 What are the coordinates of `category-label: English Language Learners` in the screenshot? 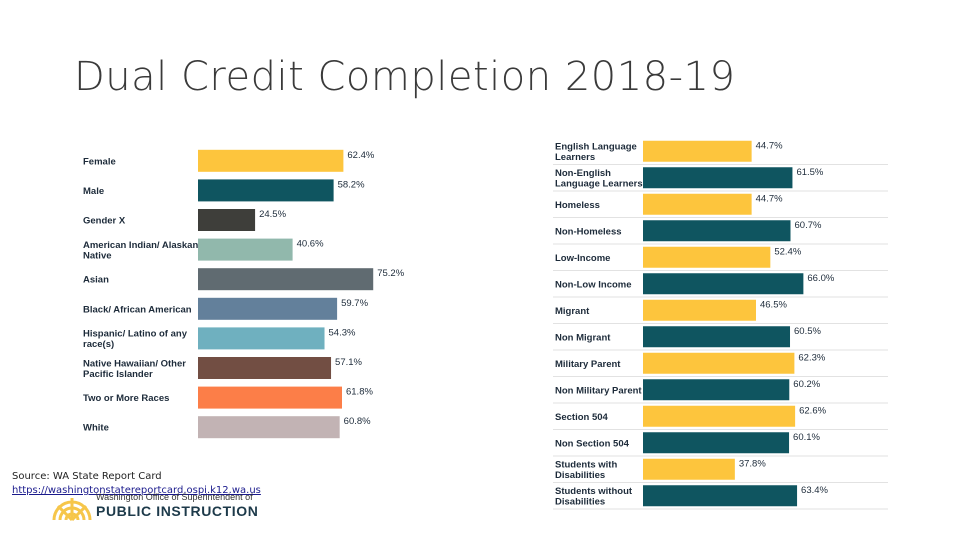 It's located at (596, 153).